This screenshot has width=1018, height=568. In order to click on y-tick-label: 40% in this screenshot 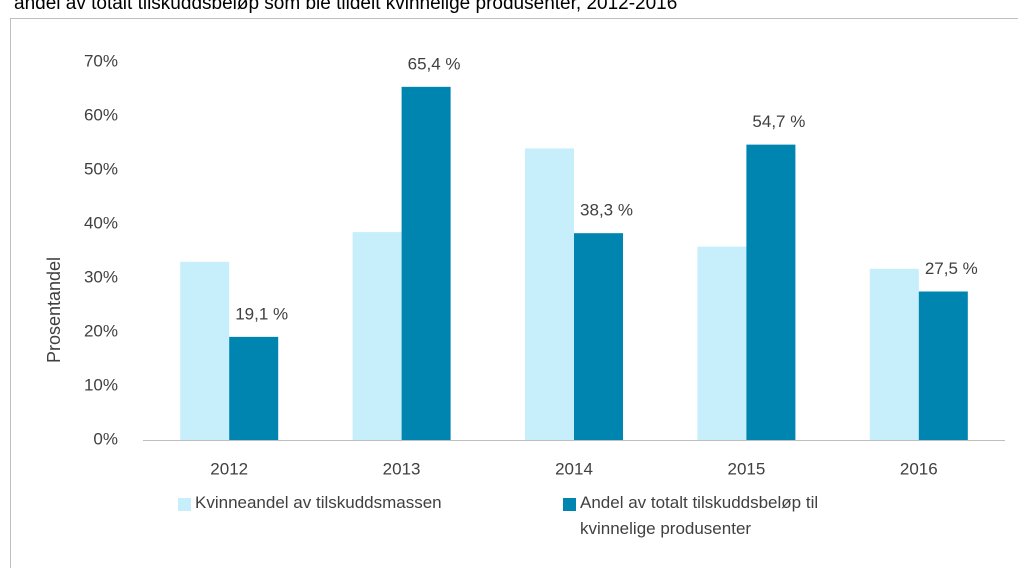, I will do `click(101, 222)`.